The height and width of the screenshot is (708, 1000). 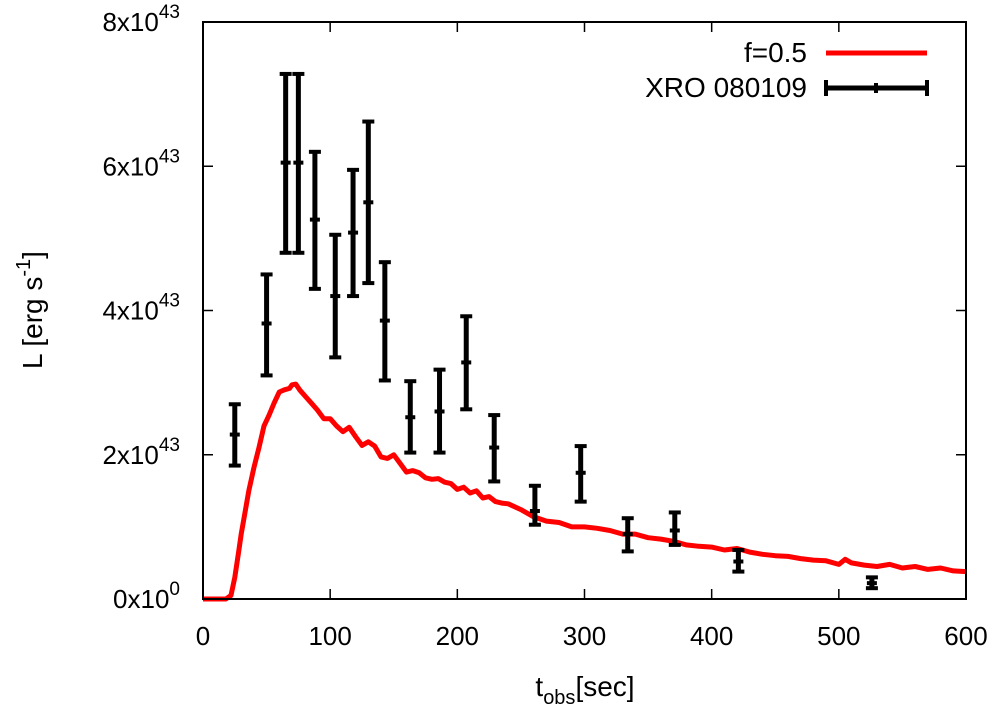 What do you see at coordinates (146, 596) in the screenshot?
I see `y-tick-label: 0x100` at bounding box center [146, 596].